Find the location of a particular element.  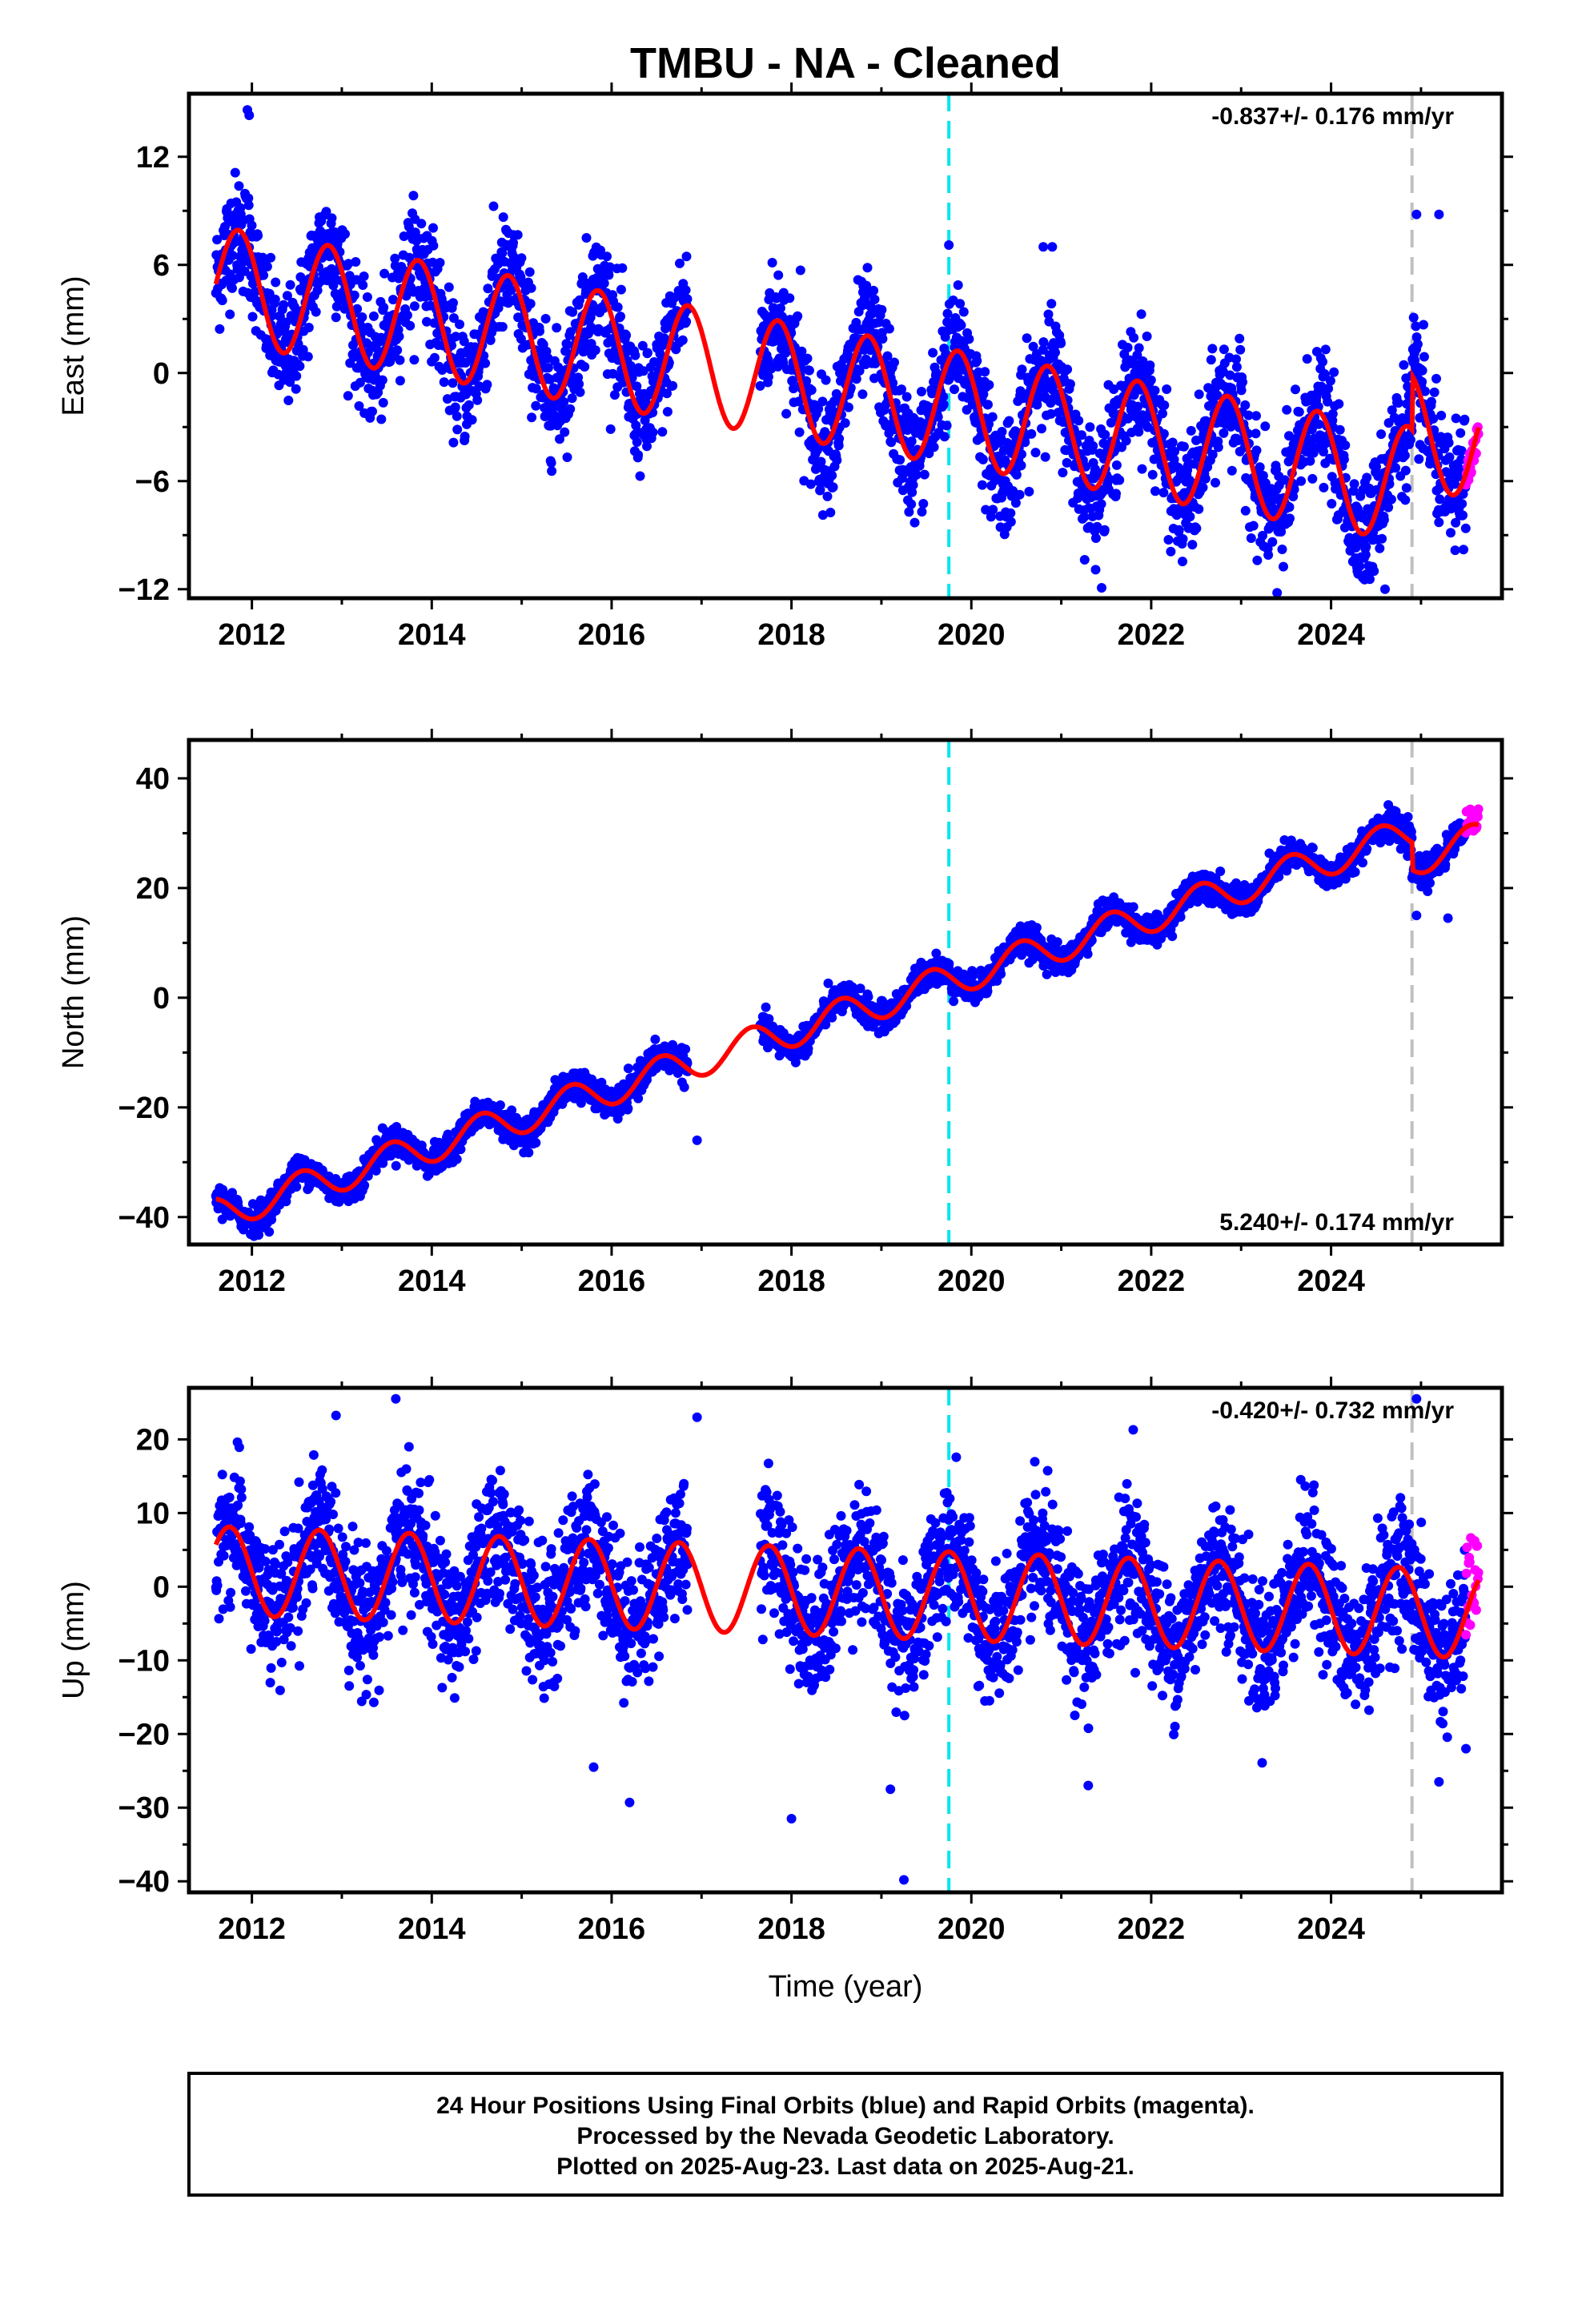

figure-title: TMBU - NA - Cleaned is located at coordinates (846, 63).